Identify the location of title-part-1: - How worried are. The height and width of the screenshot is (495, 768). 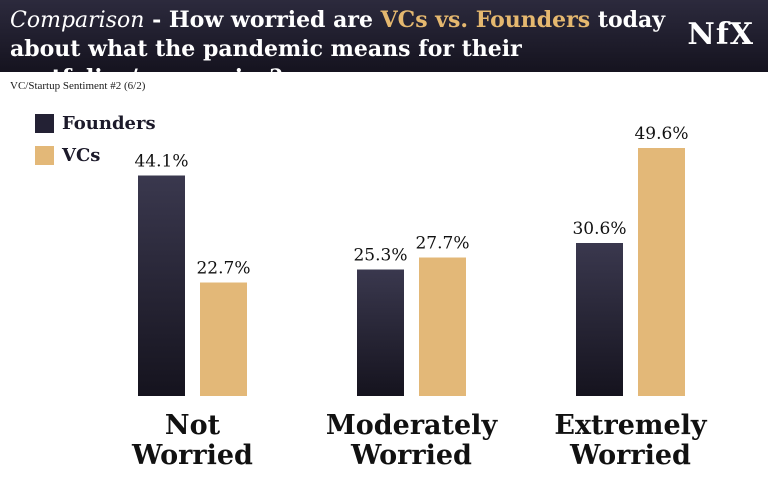
(262, 20).